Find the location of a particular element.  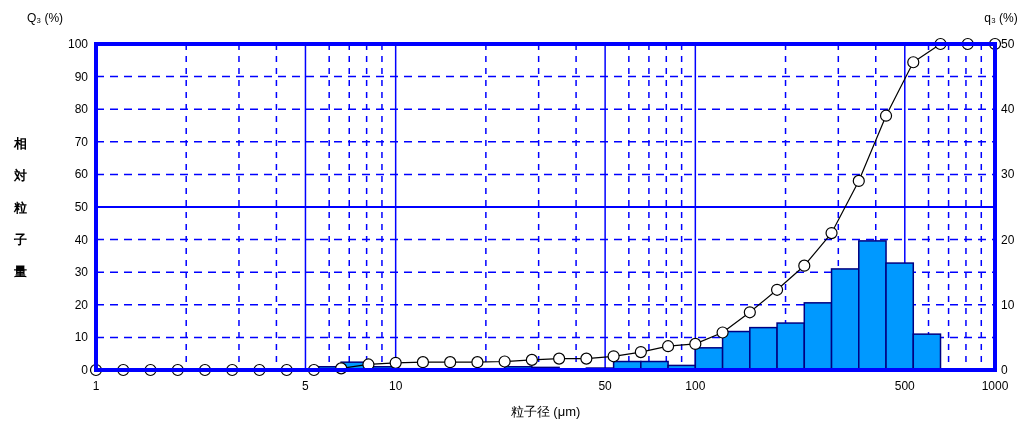

y2-tick-label: 10 is located at coordinates (1008, 304).